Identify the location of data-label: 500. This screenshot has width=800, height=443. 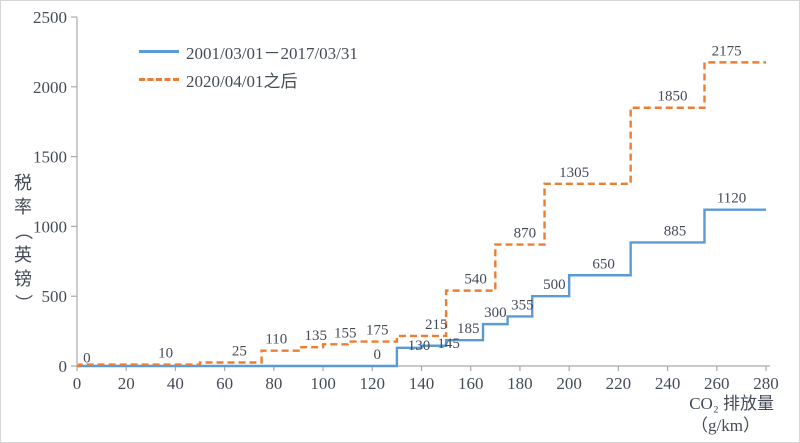
(554, 285).